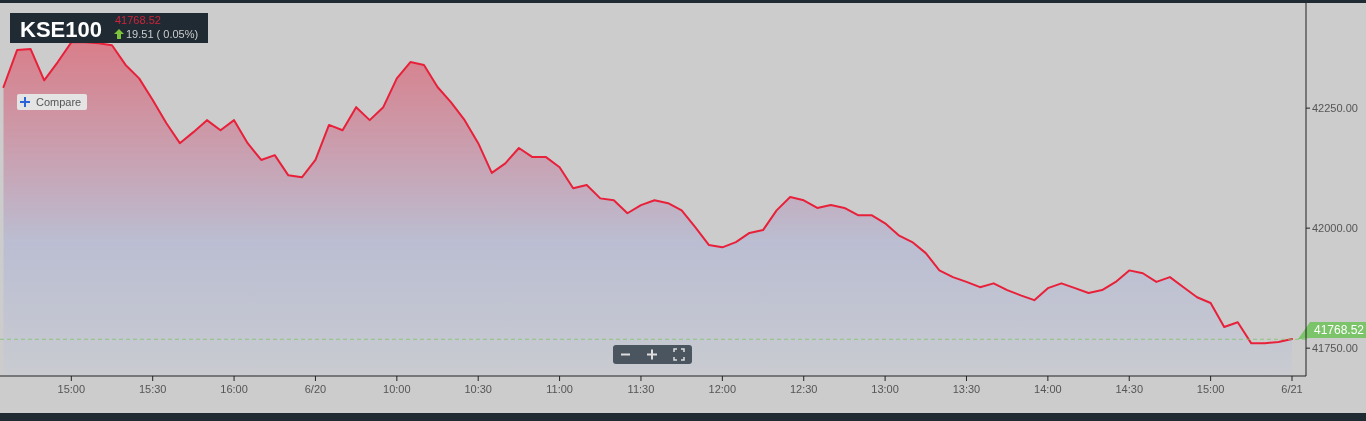 The image size is (1366, 421). I want to click on x-tick-label: 16:00, so click(234, 389).